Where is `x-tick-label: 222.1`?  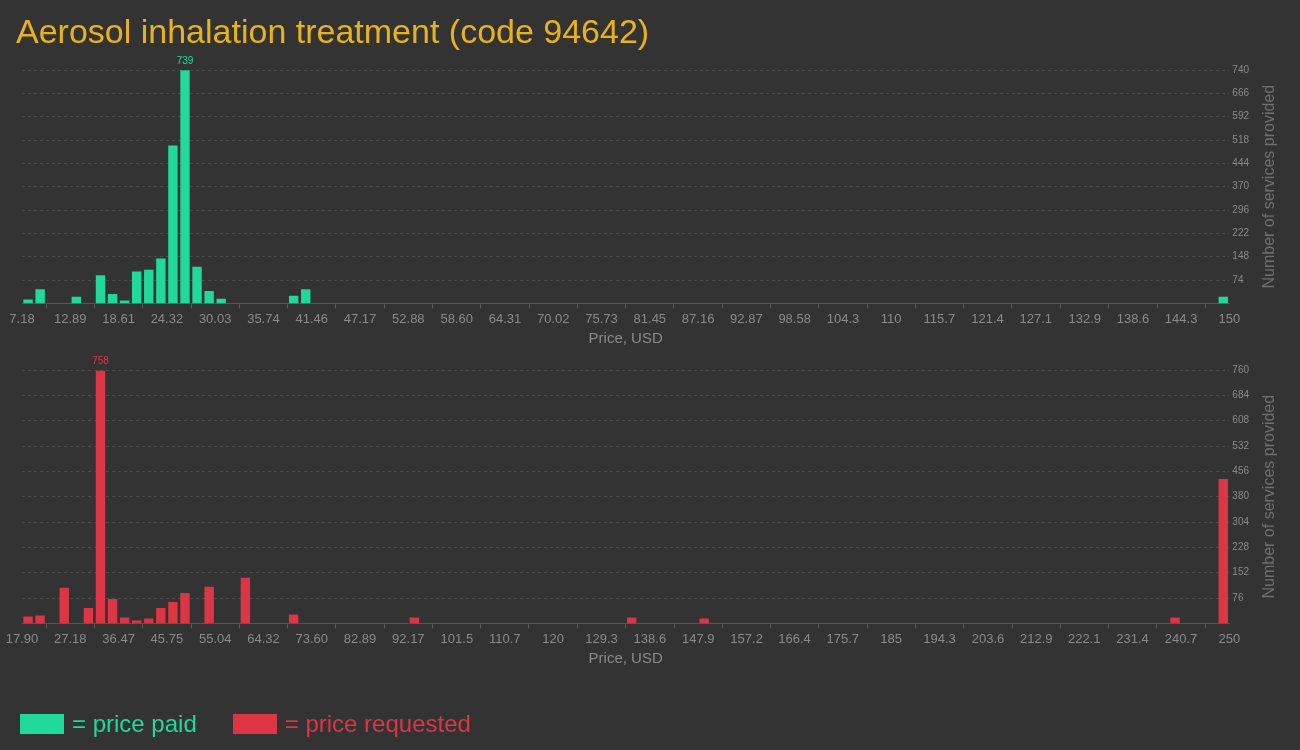
x-tick-label: 222.1 is located at coordinates (1084, 638).